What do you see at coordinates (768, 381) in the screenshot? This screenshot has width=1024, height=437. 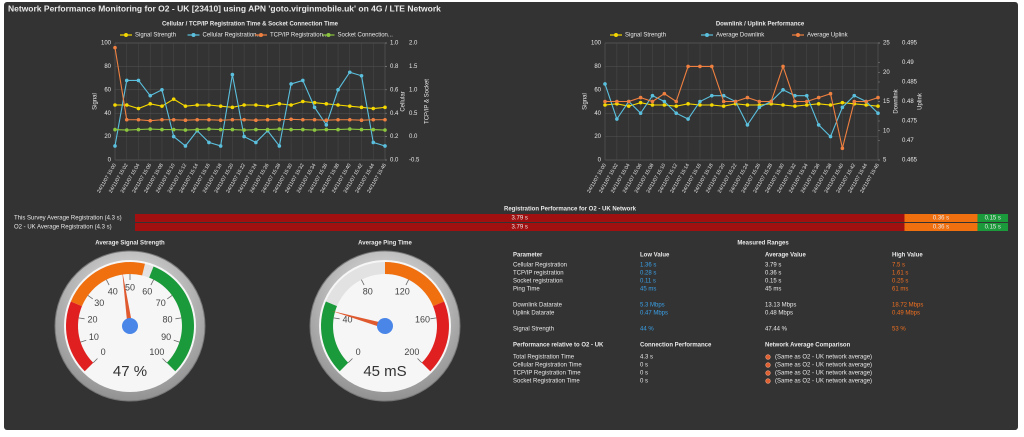 I see `status-icon` at bounding box center [768, 381].